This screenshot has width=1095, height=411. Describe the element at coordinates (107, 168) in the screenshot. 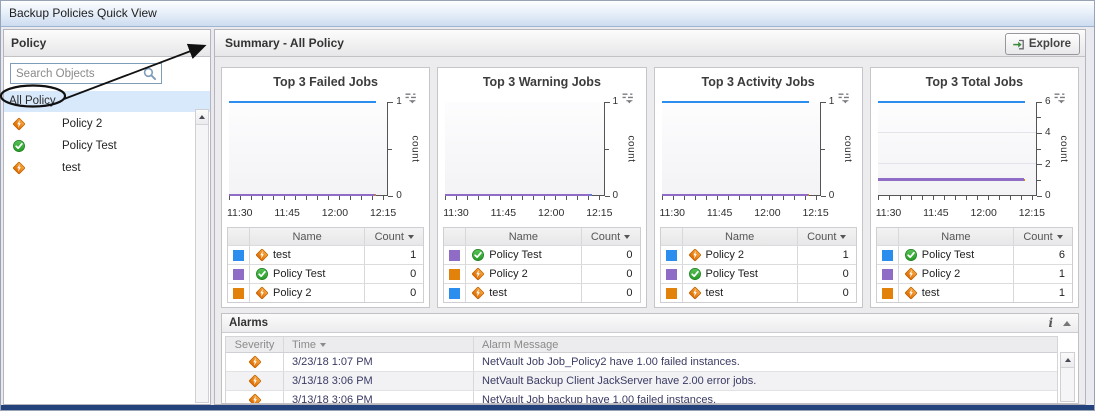

I see `sidebar-item-test: test` at that location.